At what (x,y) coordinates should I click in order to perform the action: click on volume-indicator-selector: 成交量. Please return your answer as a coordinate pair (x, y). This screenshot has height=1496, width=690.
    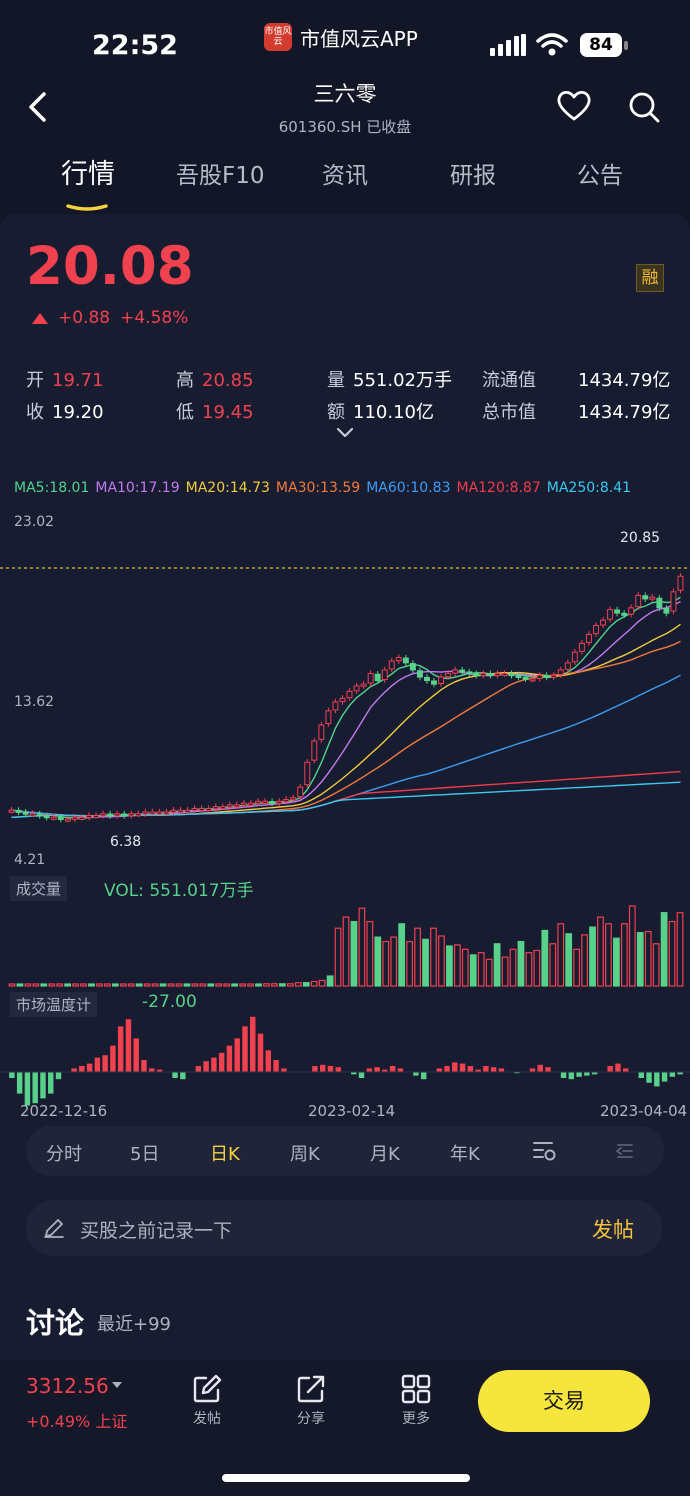
    Looking at the image, I should click on (39, 888).